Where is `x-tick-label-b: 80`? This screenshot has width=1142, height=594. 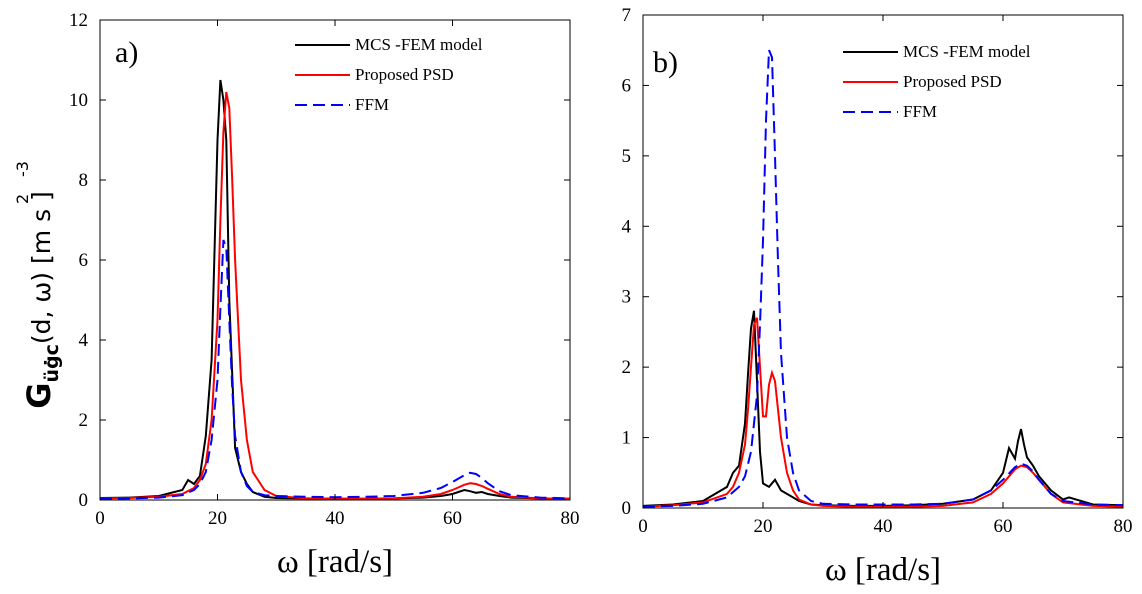
x-tick-label-b: 80 is located at coordinates (1123, 526).